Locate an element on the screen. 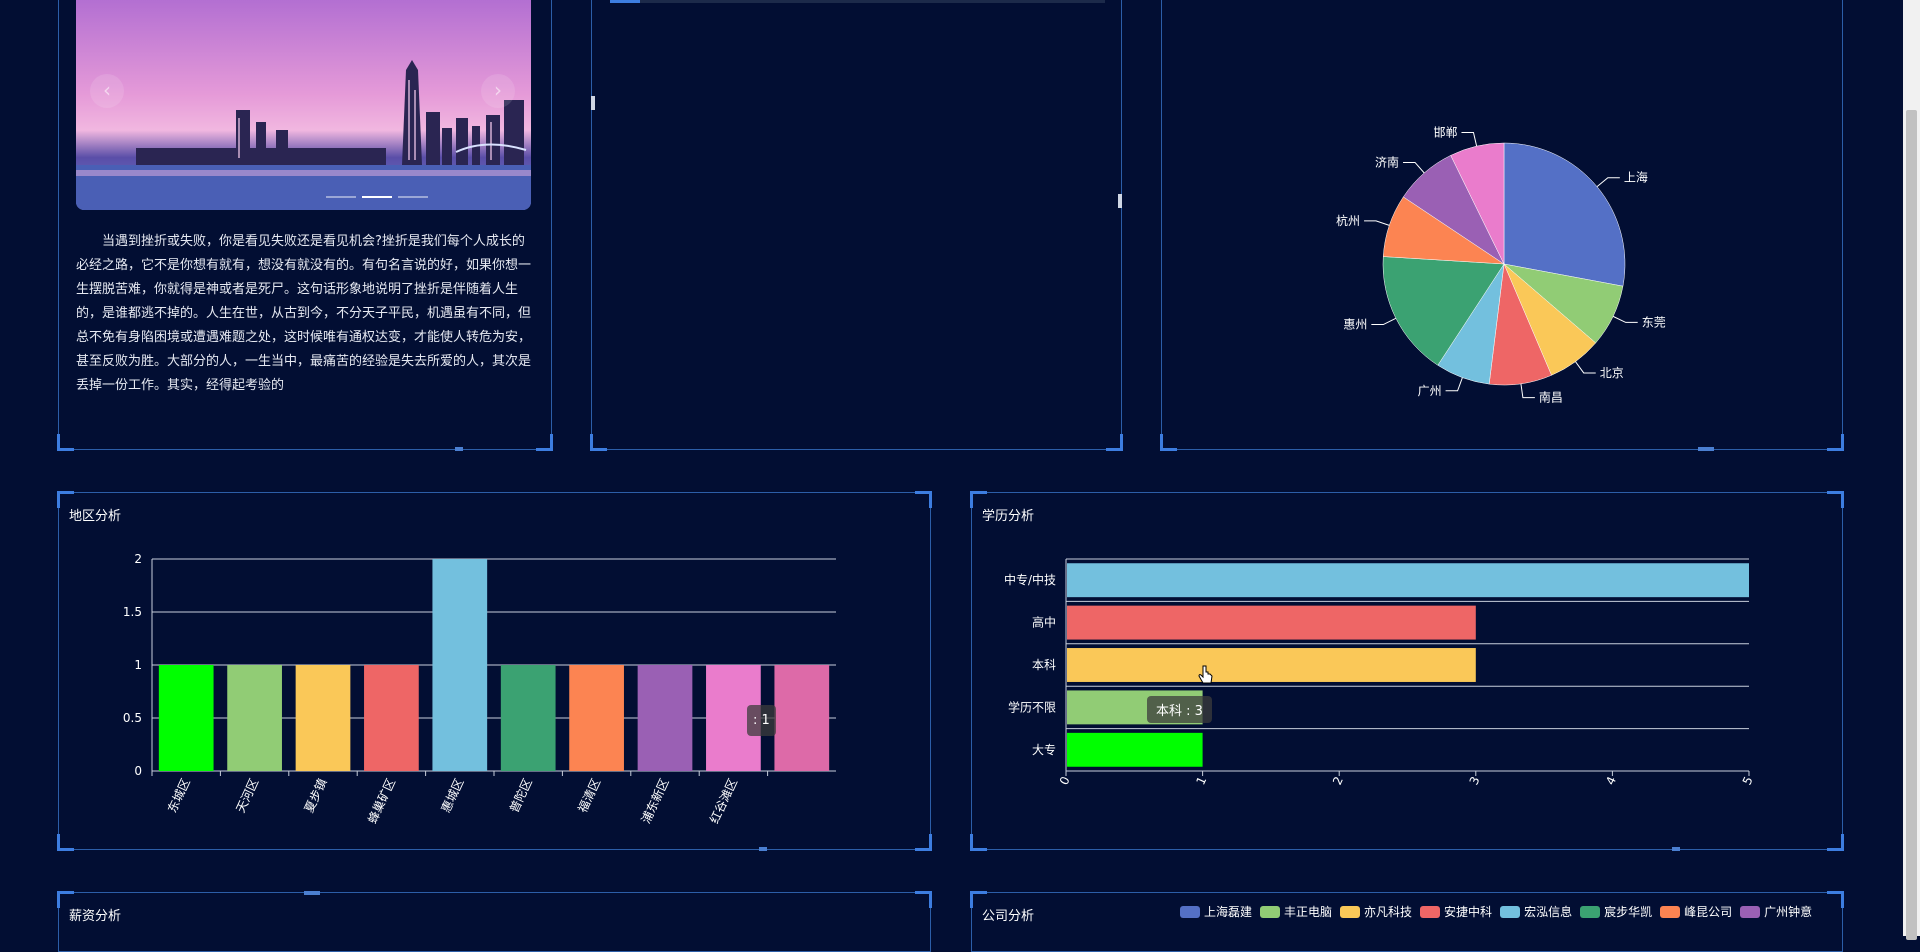 The width and height of the screenshot is (1920, 952). y-tick-label: 中专/中技 is located at coordinates (1030, 579).